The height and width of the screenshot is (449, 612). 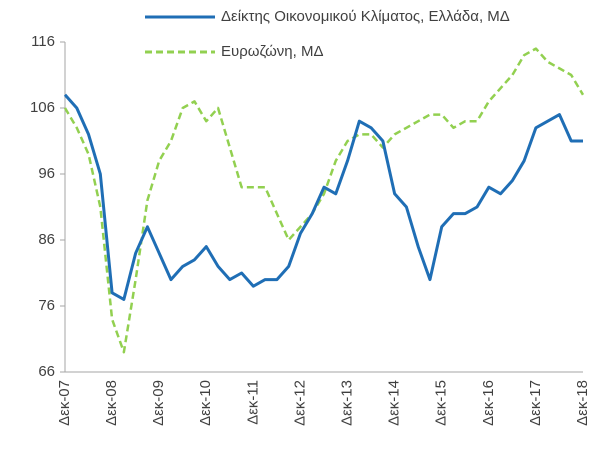 What do you see at coordinates (299, 403) in the screenshot?
I see `x-tick-label: Δεκ-12` at bounding box center [299, 403].